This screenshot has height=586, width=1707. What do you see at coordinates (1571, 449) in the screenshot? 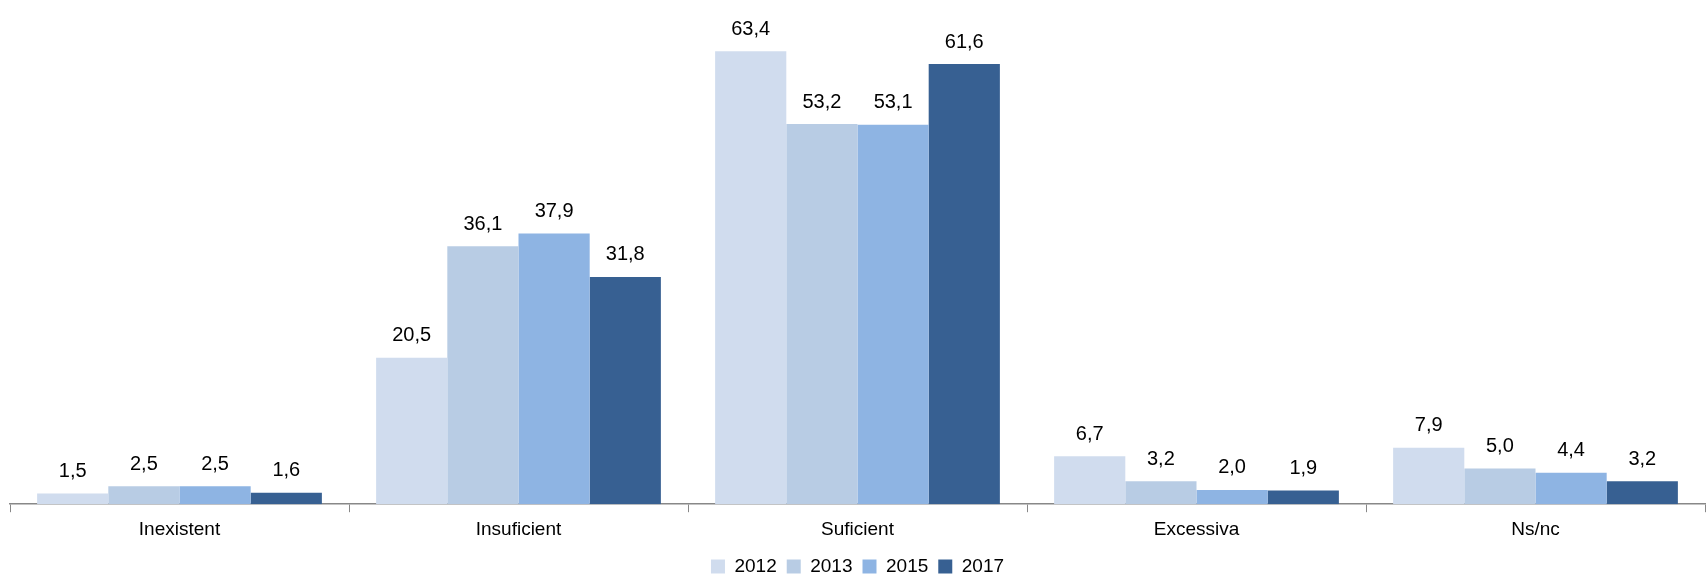
I see `data-label: 4,4` at bounding box center [1571, 449].